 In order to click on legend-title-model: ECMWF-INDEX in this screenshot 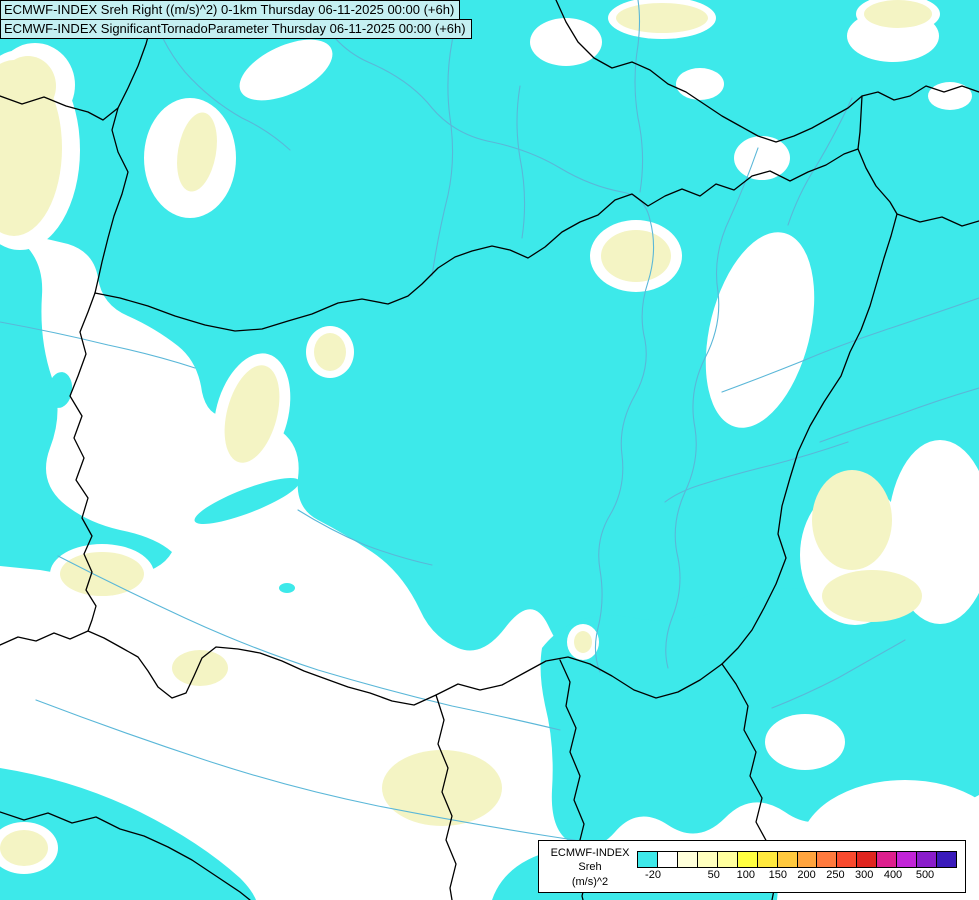, I will do `click(590, 853)`.